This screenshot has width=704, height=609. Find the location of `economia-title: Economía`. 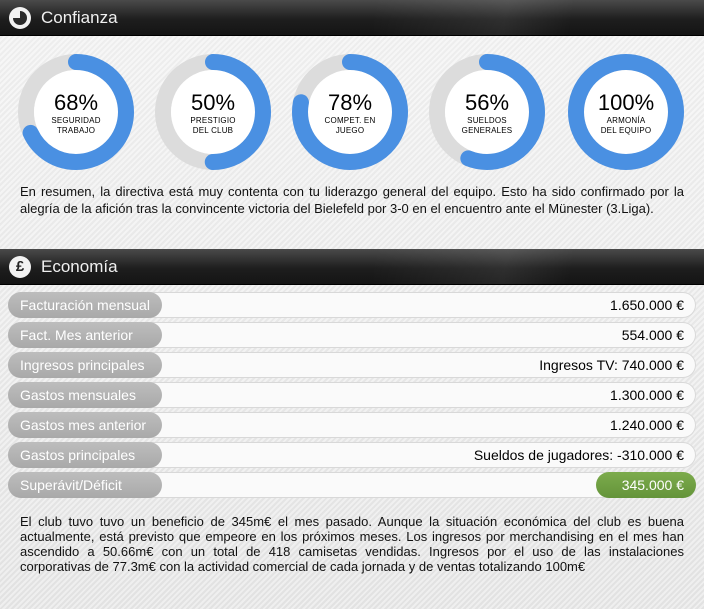

economia-title: Economía is located at coordinates (79, 266).